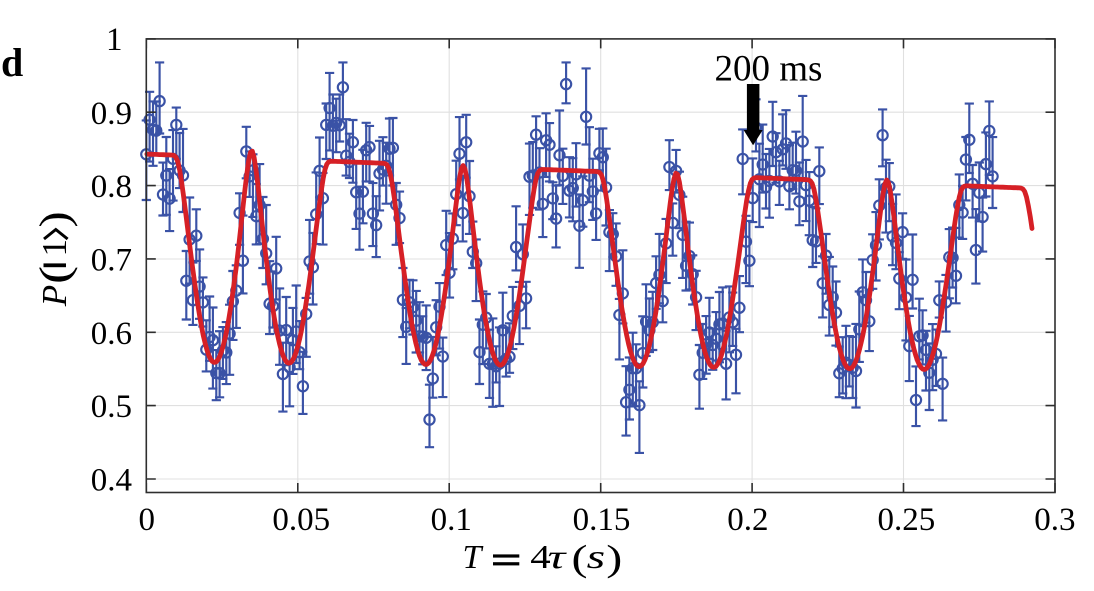  I want to click on svg-text: s, so click(596, 557).